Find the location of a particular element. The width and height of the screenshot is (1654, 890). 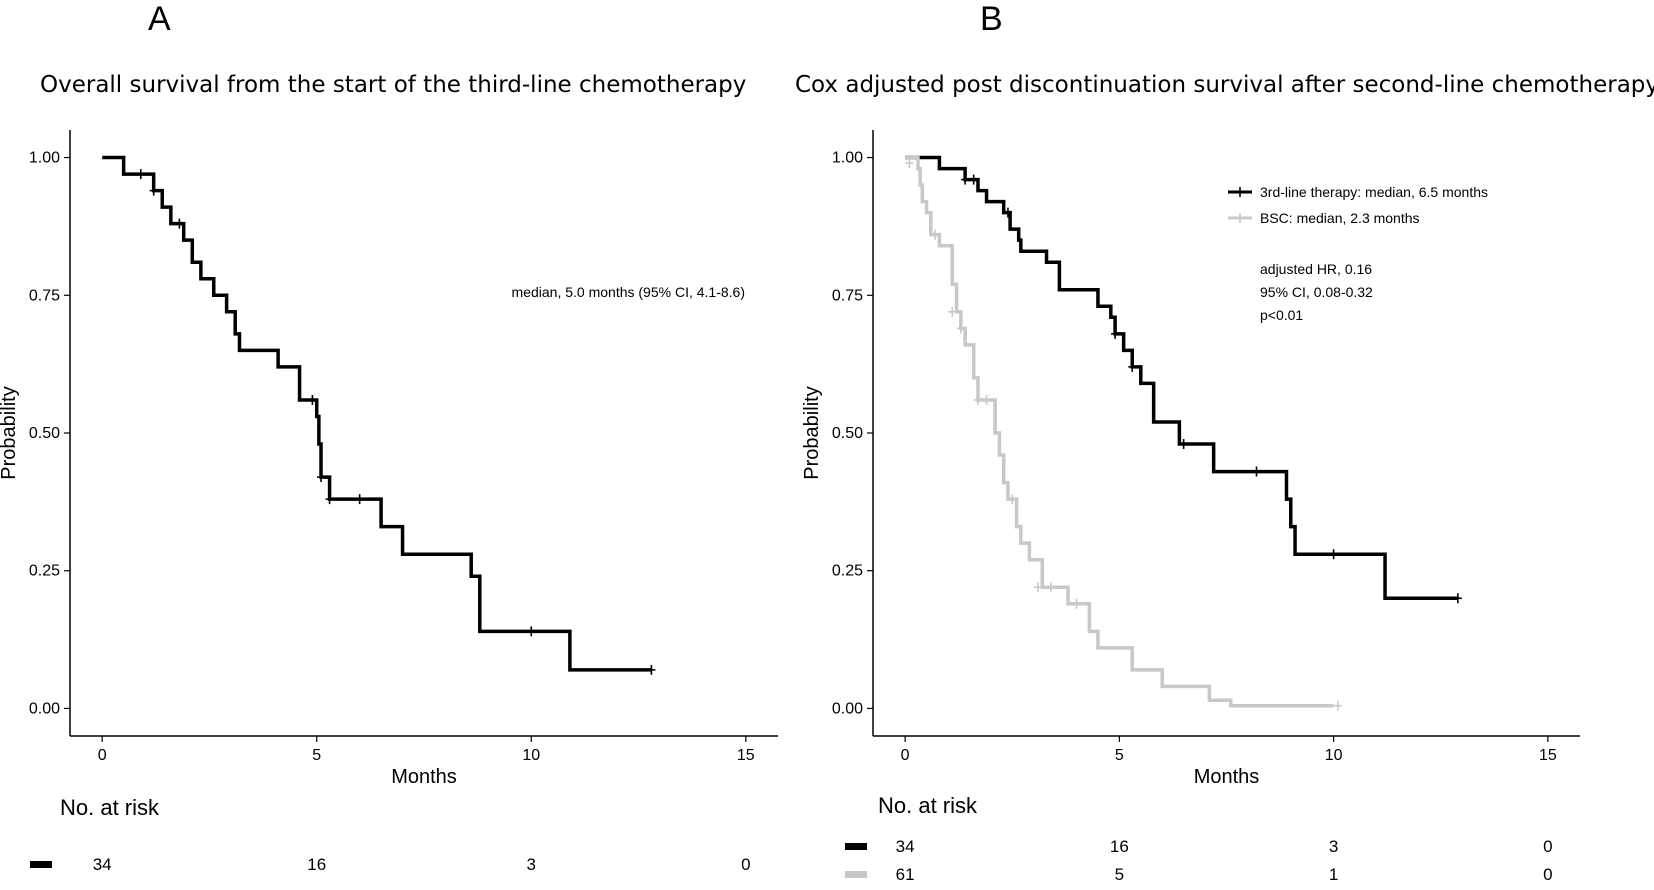

risk-value: 1 is located at coordinates (1333, 874).